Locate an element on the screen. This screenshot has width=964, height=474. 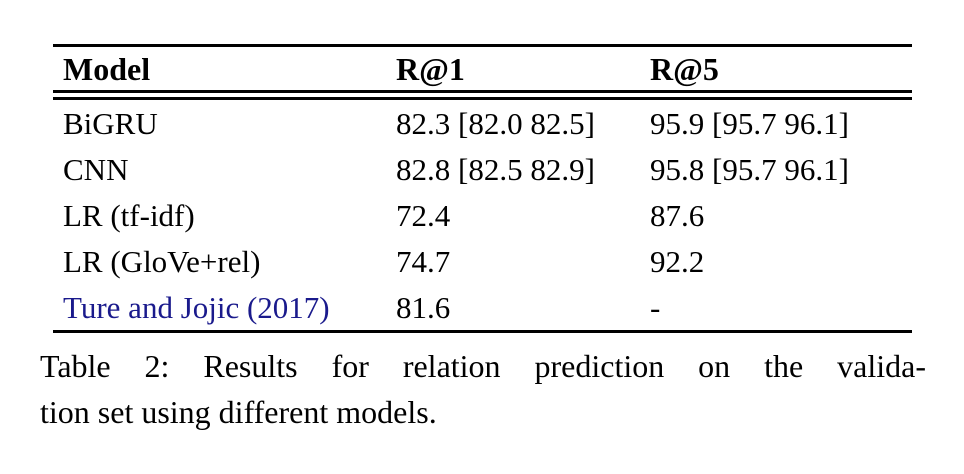
model-cell: Ture and Jojic (2017) is located at coordinates (224, 307).